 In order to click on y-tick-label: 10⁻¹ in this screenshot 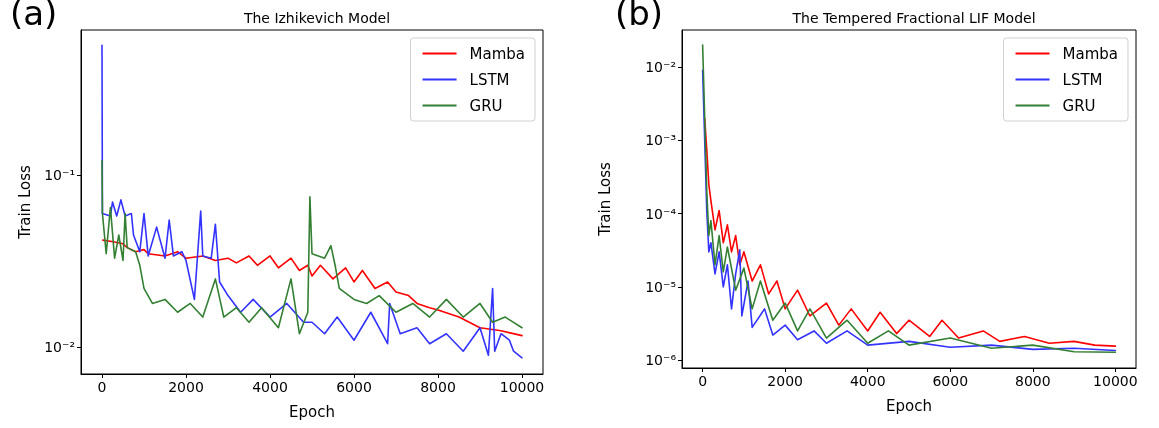, I will do `click(59, 175)`.